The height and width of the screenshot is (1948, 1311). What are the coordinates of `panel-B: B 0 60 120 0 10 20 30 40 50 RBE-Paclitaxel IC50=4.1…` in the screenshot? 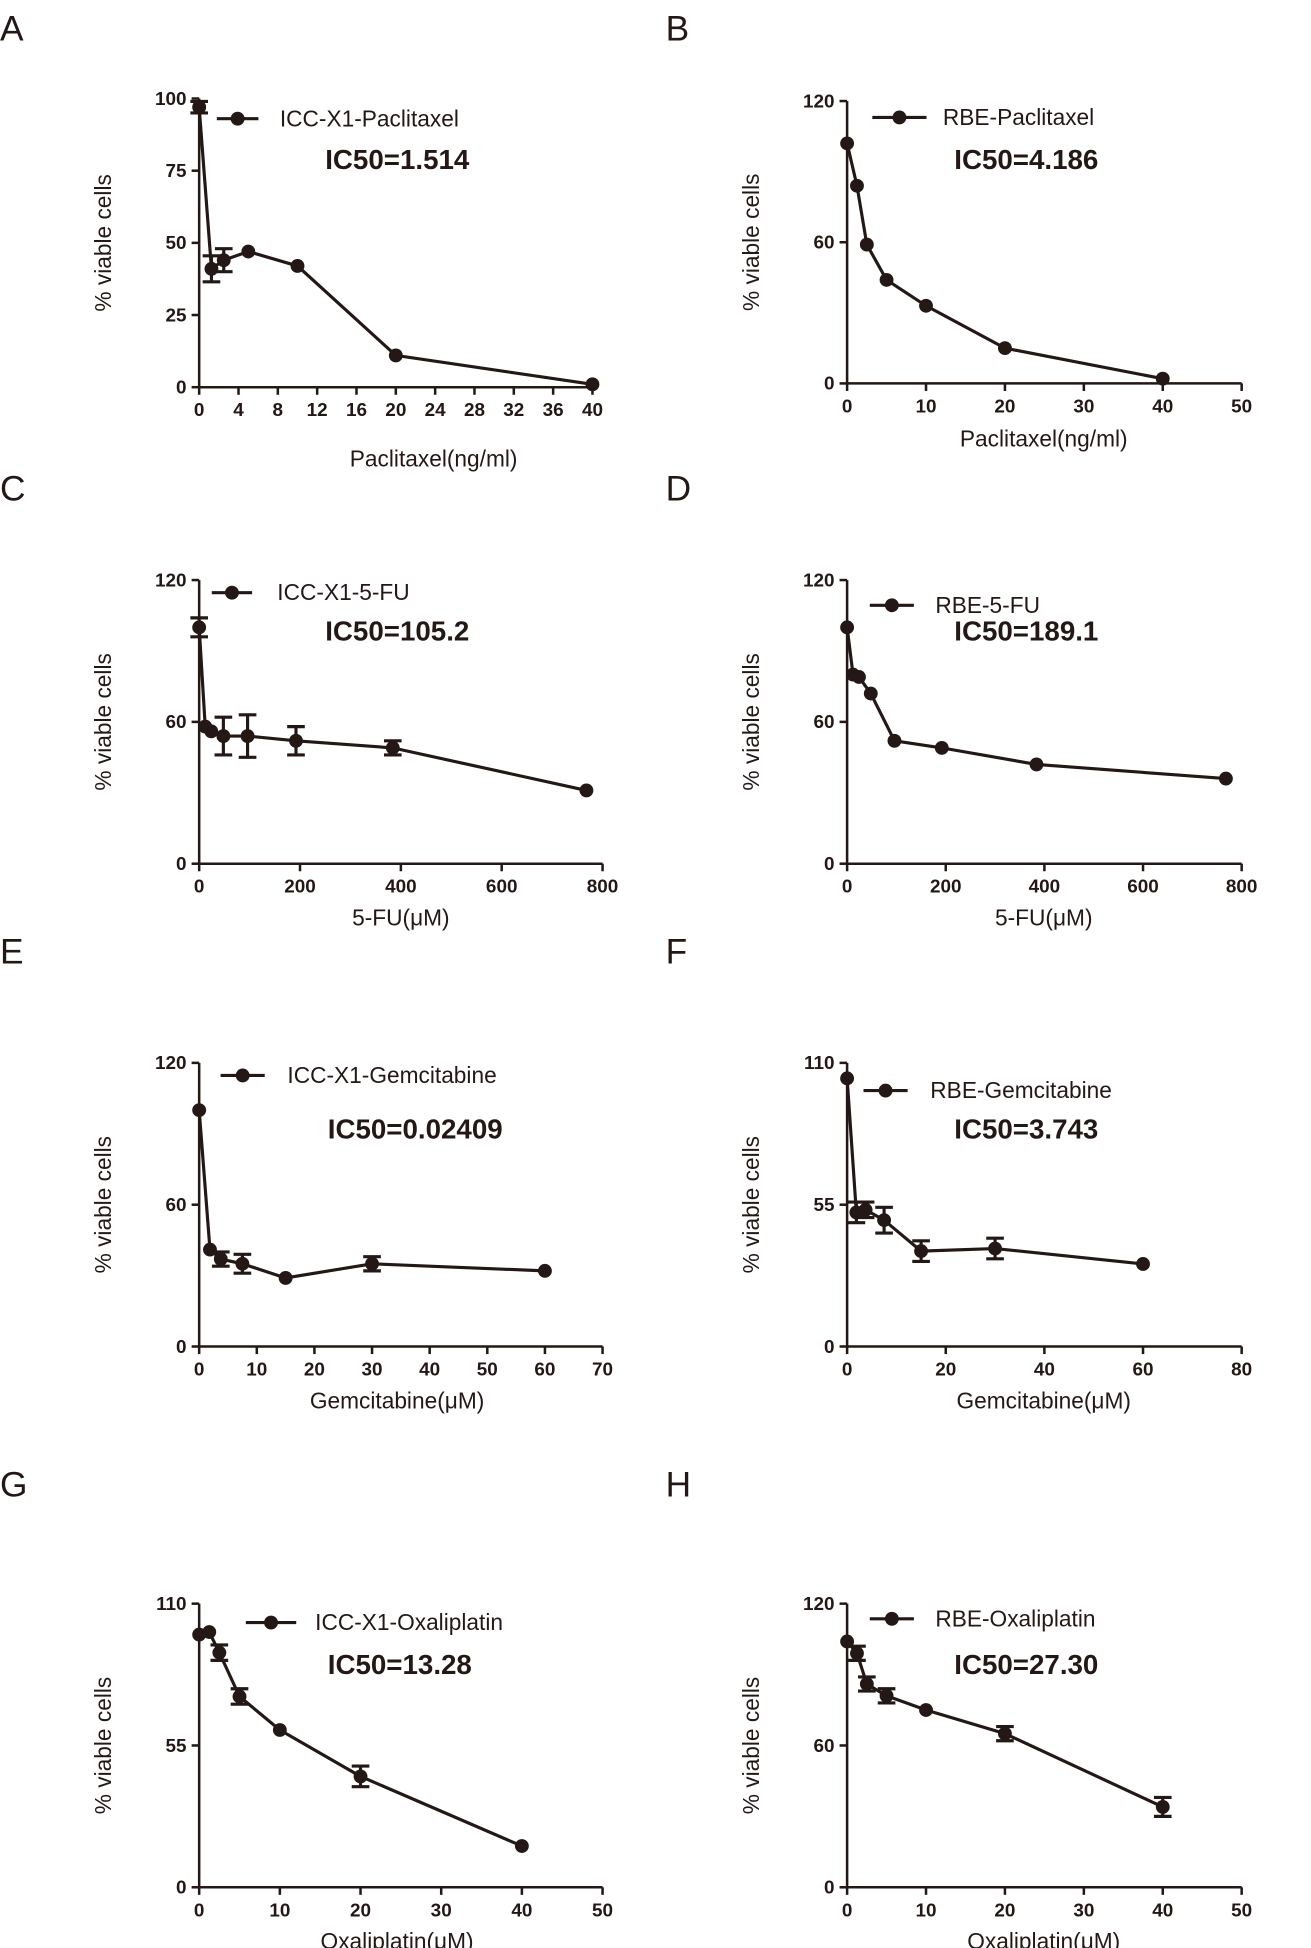 It's located at (959, 231).